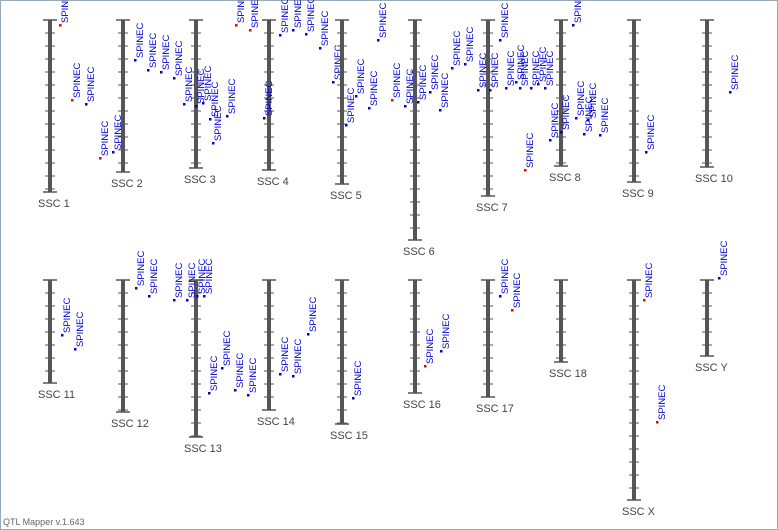 This screenshot has width=778, height=530. I want to click on chromosome-name: SSC 10, so click(714, 179).